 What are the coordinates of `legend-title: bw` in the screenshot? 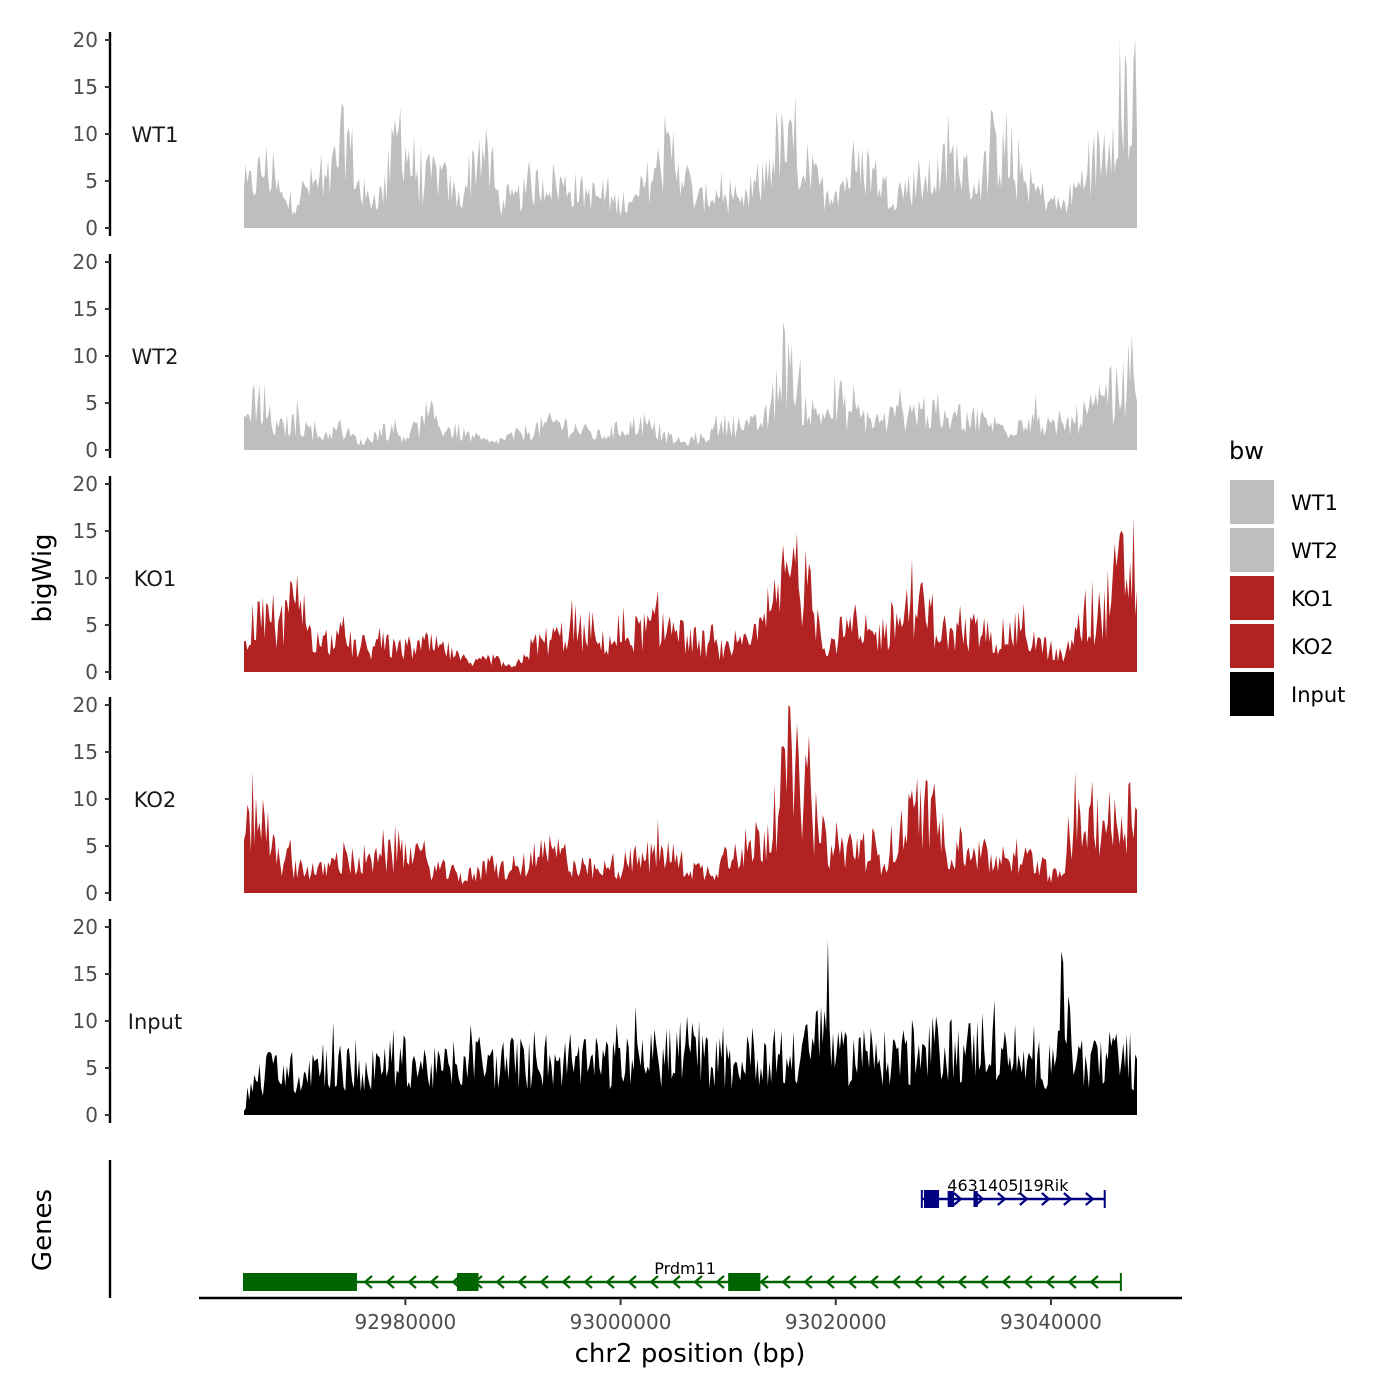 It's located at (1246, 451).